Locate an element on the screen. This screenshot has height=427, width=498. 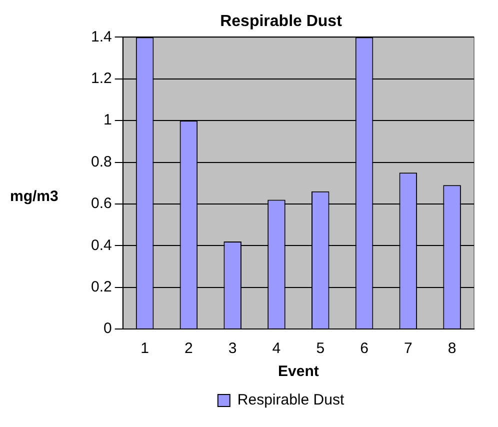
x-tick-label: 7 is located at coordinates (408, 349).